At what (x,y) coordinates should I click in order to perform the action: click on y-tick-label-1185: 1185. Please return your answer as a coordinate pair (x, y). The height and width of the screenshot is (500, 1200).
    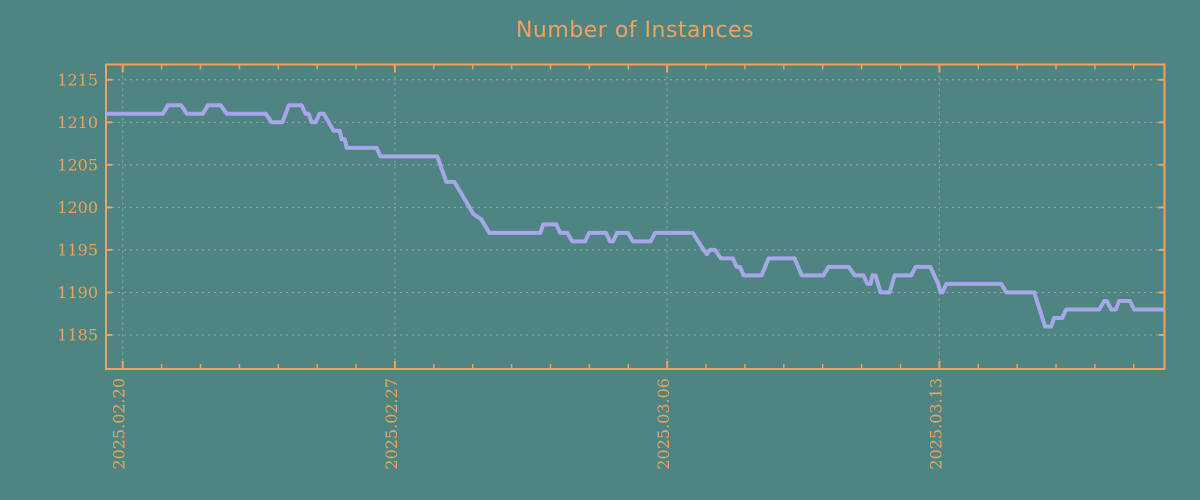
    Looking at the image, I should click on (77, 334).